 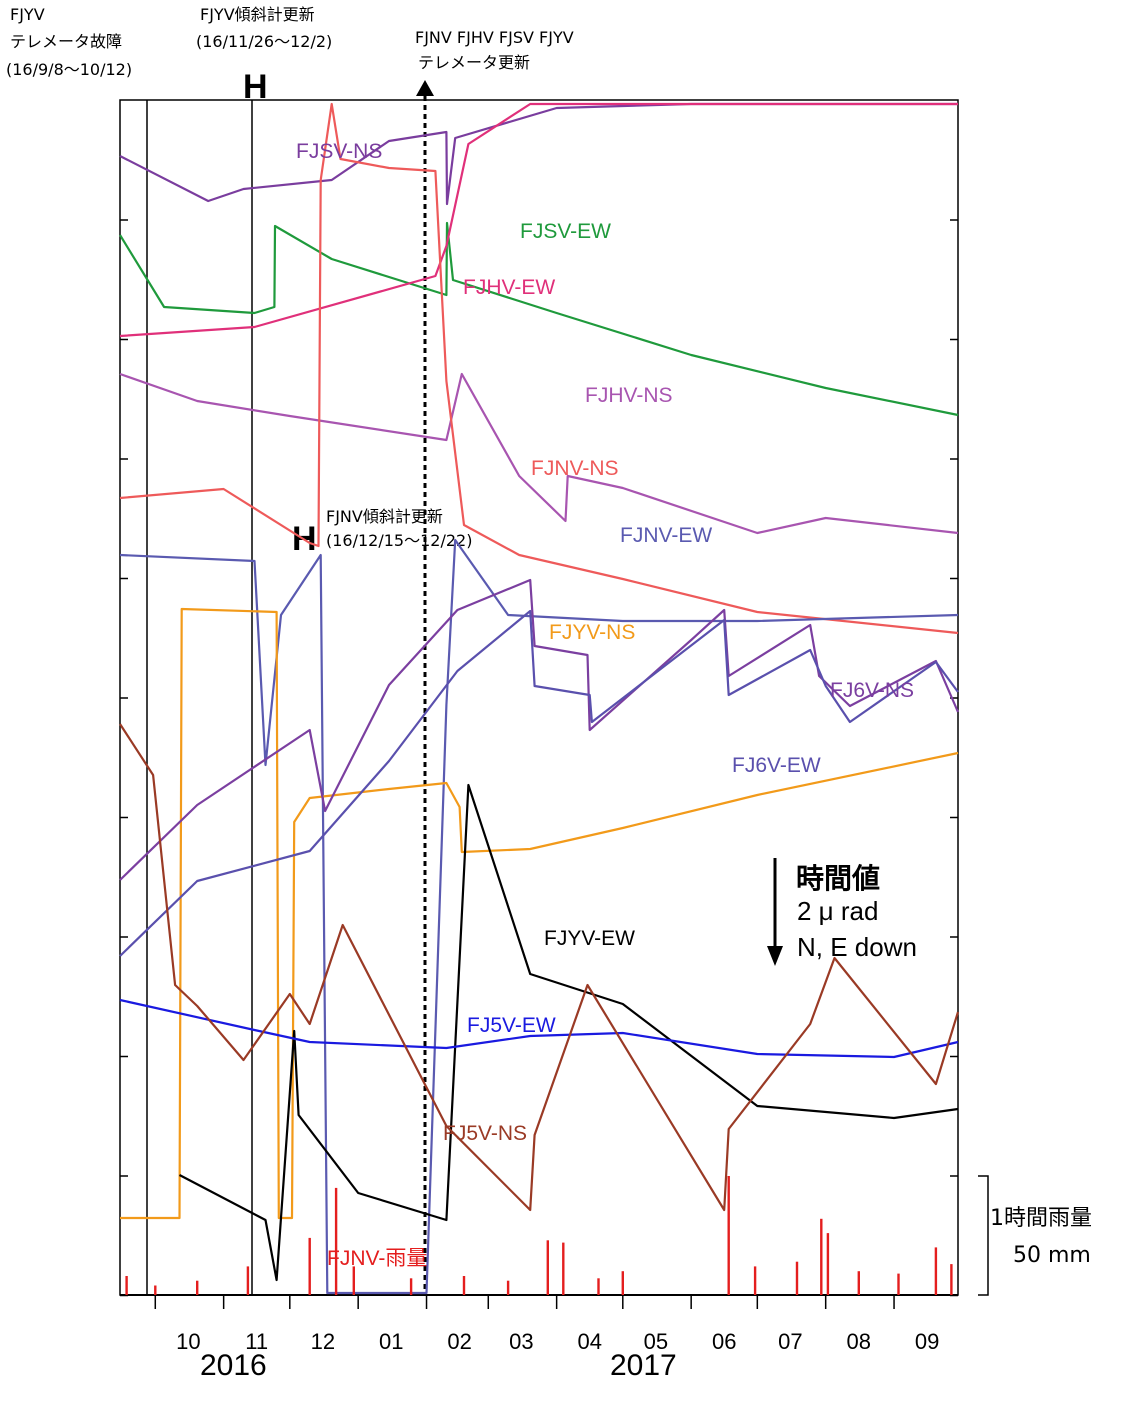 What do you see at coordinates (233, 1365) in the screenshot?
I see `year-label-2016: 2016` at bounding box center [233, 1365].